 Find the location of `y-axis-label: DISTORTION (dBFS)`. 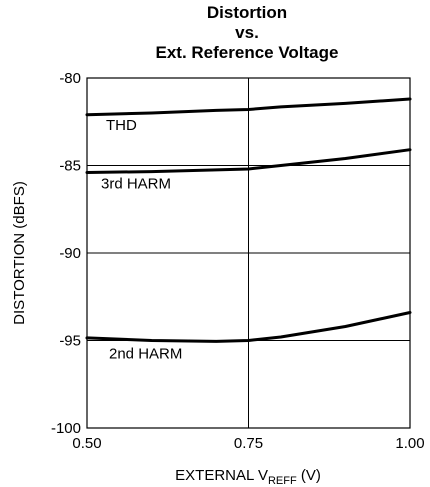

y-axis-label: DISTORTION (dBFS) is located at coordinates (19, 253).